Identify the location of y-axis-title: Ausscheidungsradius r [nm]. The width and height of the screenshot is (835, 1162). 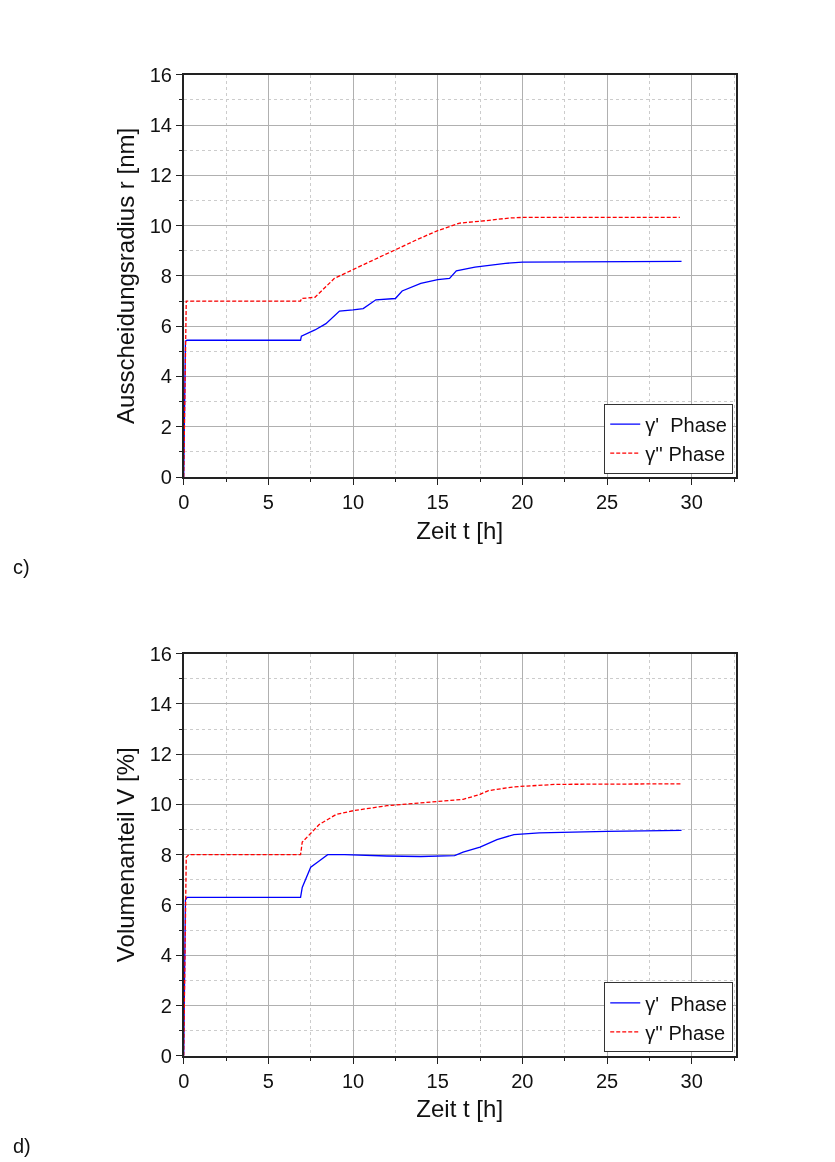
(126, 275).